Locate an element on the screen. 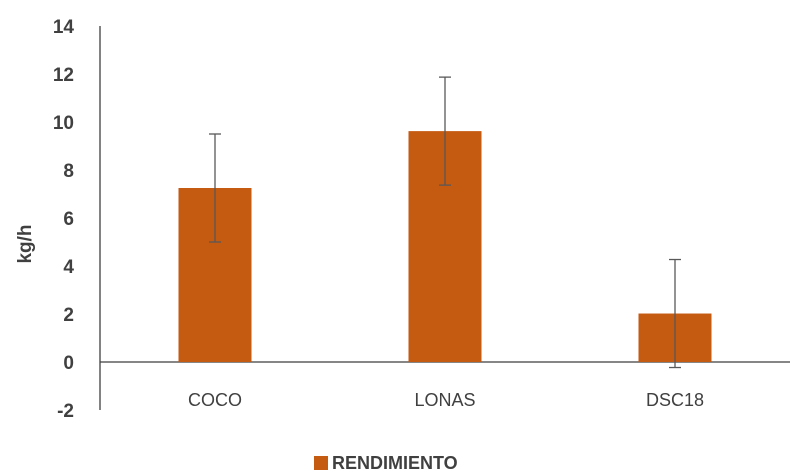 Image resolution: width=791 pixels, height=471 pixels. y-tick-label: 10 is located at coordinates (63, 123).